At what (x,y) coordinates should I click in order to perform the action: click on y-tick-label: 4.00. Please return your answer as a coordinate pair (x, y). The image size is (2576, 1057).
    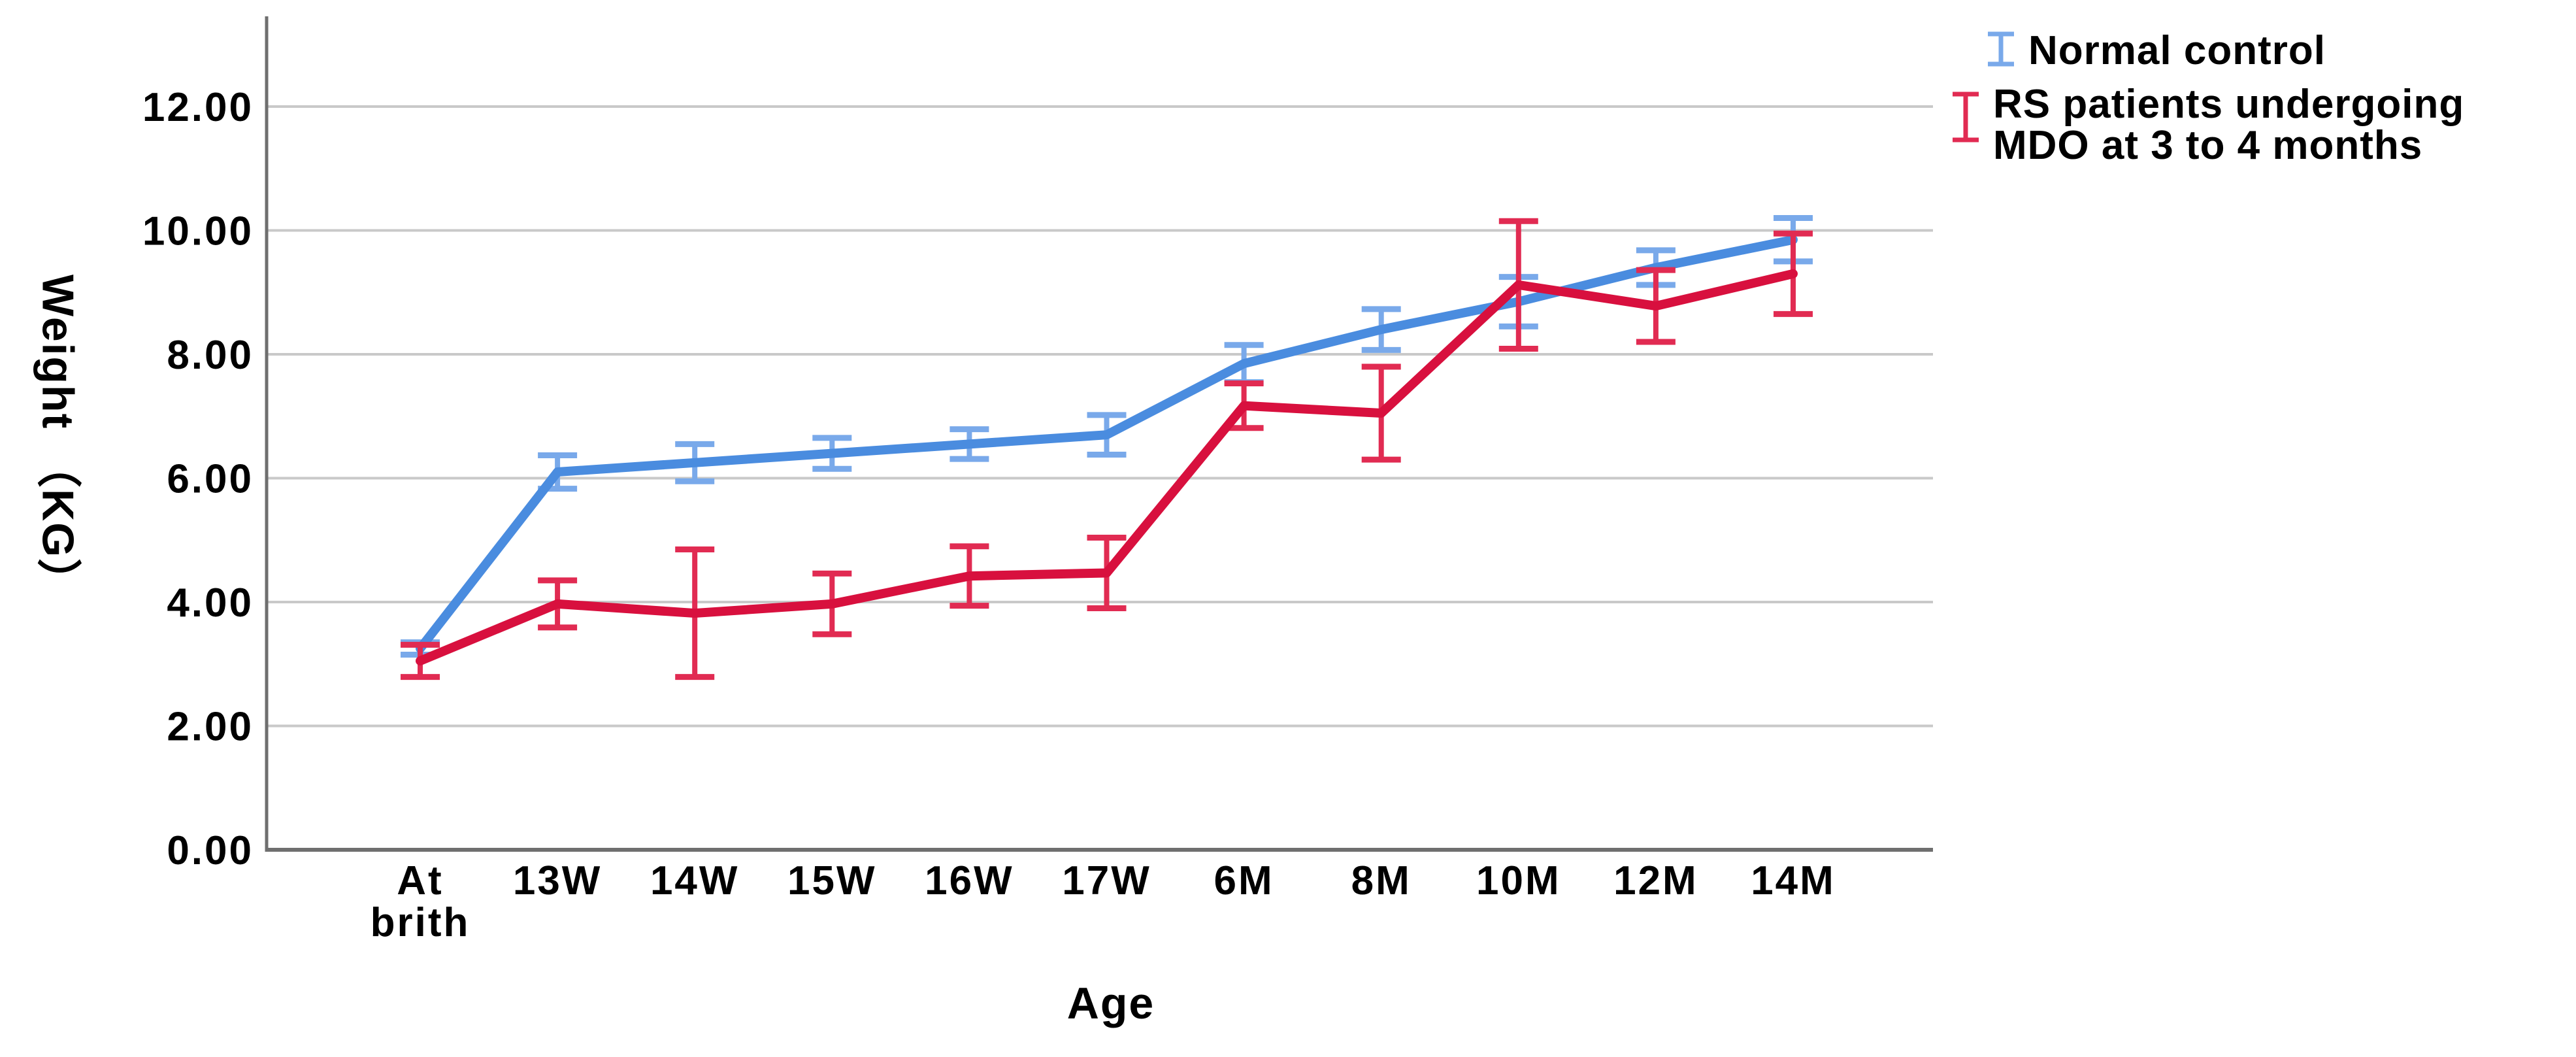
    Looking at the image, I should click on (210, 603).